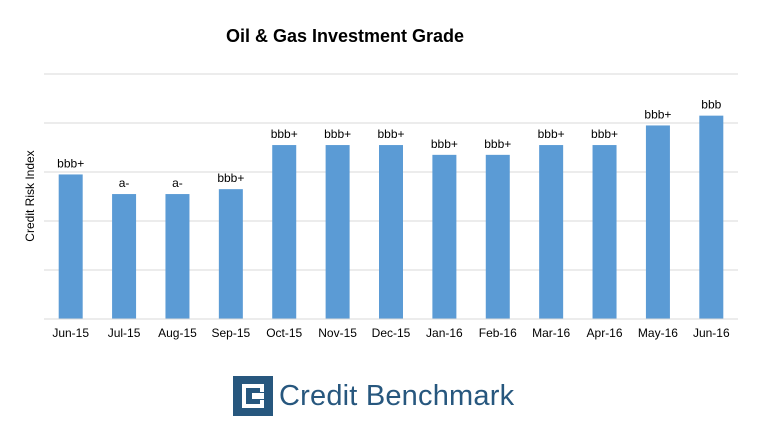 Image resolution: width=761 pixels, height=440 pixels. What do you see at coordinates (124, 333) in the screenshot?
I see `x-tick-label: Jul-15` at bounding box center [124, 333].